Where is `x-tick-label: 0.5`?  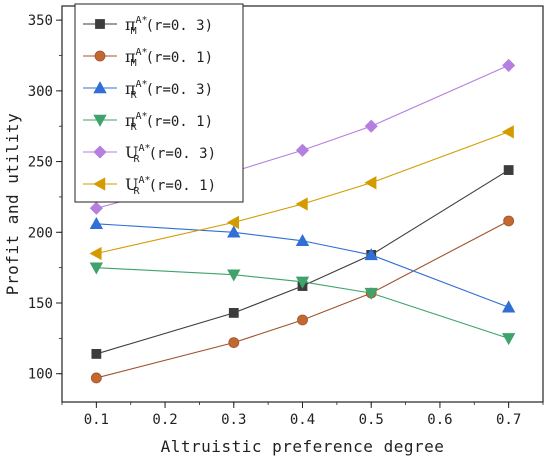 x-tick-label: 0.5 is located at coordinates (371, 420).